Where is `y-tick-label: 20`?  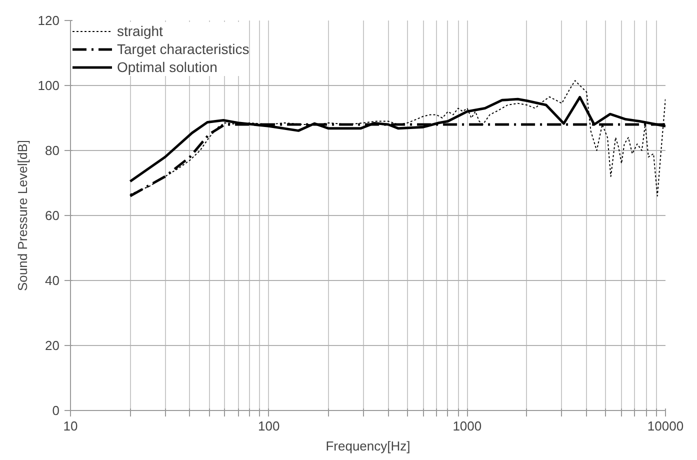 y-tick-label: 20 is located at coordinates (52, 345).